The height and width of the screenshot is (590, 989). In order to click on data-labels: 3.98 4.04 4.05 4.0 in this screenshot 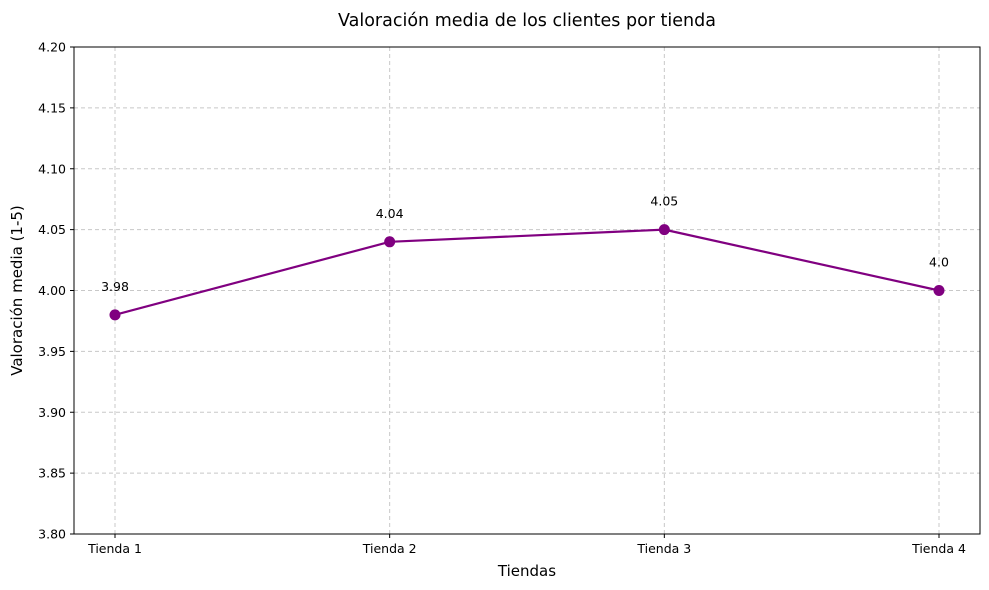, I will do `click(525, 244)`.